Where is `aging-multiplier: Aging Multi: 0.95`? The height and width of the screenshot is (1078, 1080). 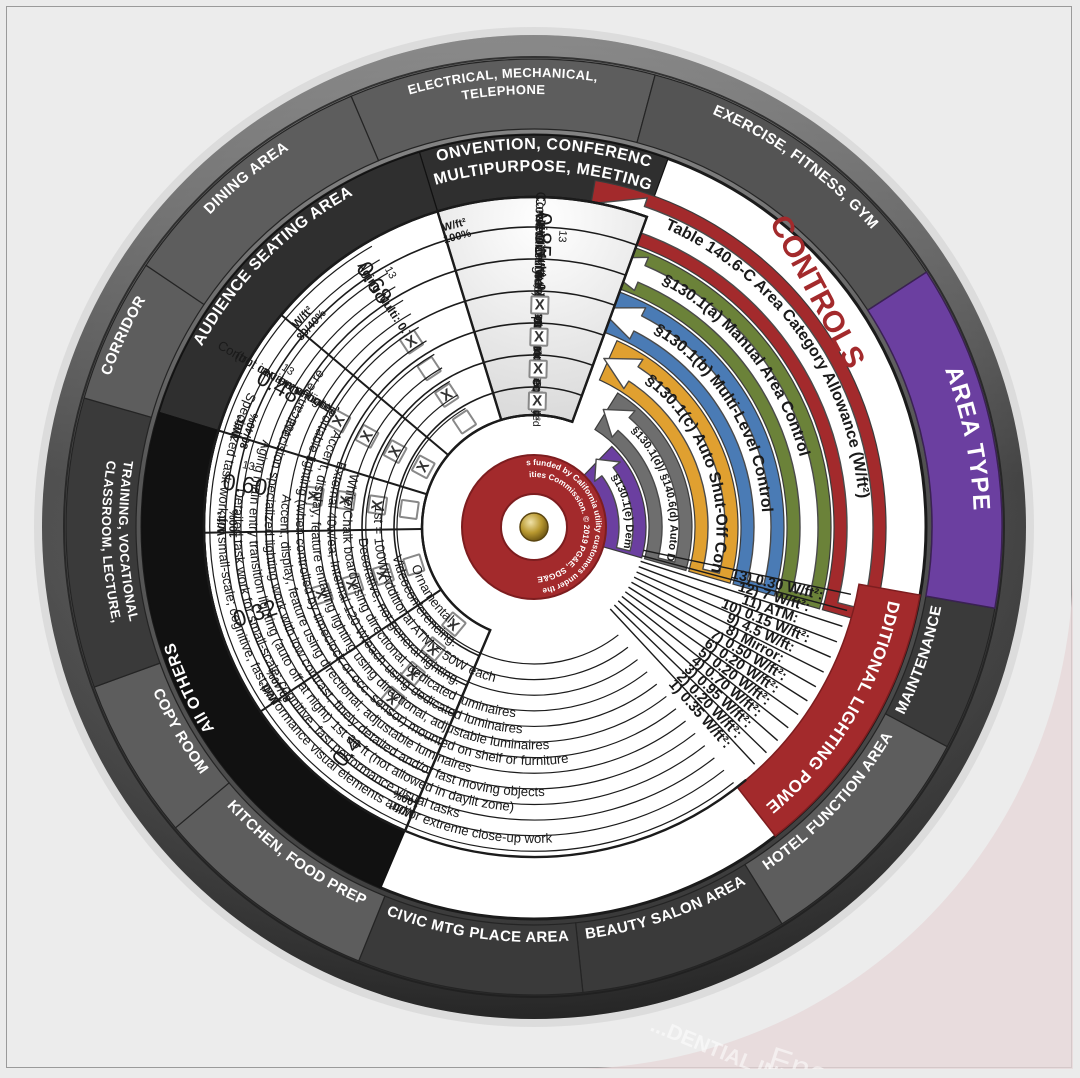
aging-multiplier: Aging Multi: 0.95 is located at coordinates (542, 259).